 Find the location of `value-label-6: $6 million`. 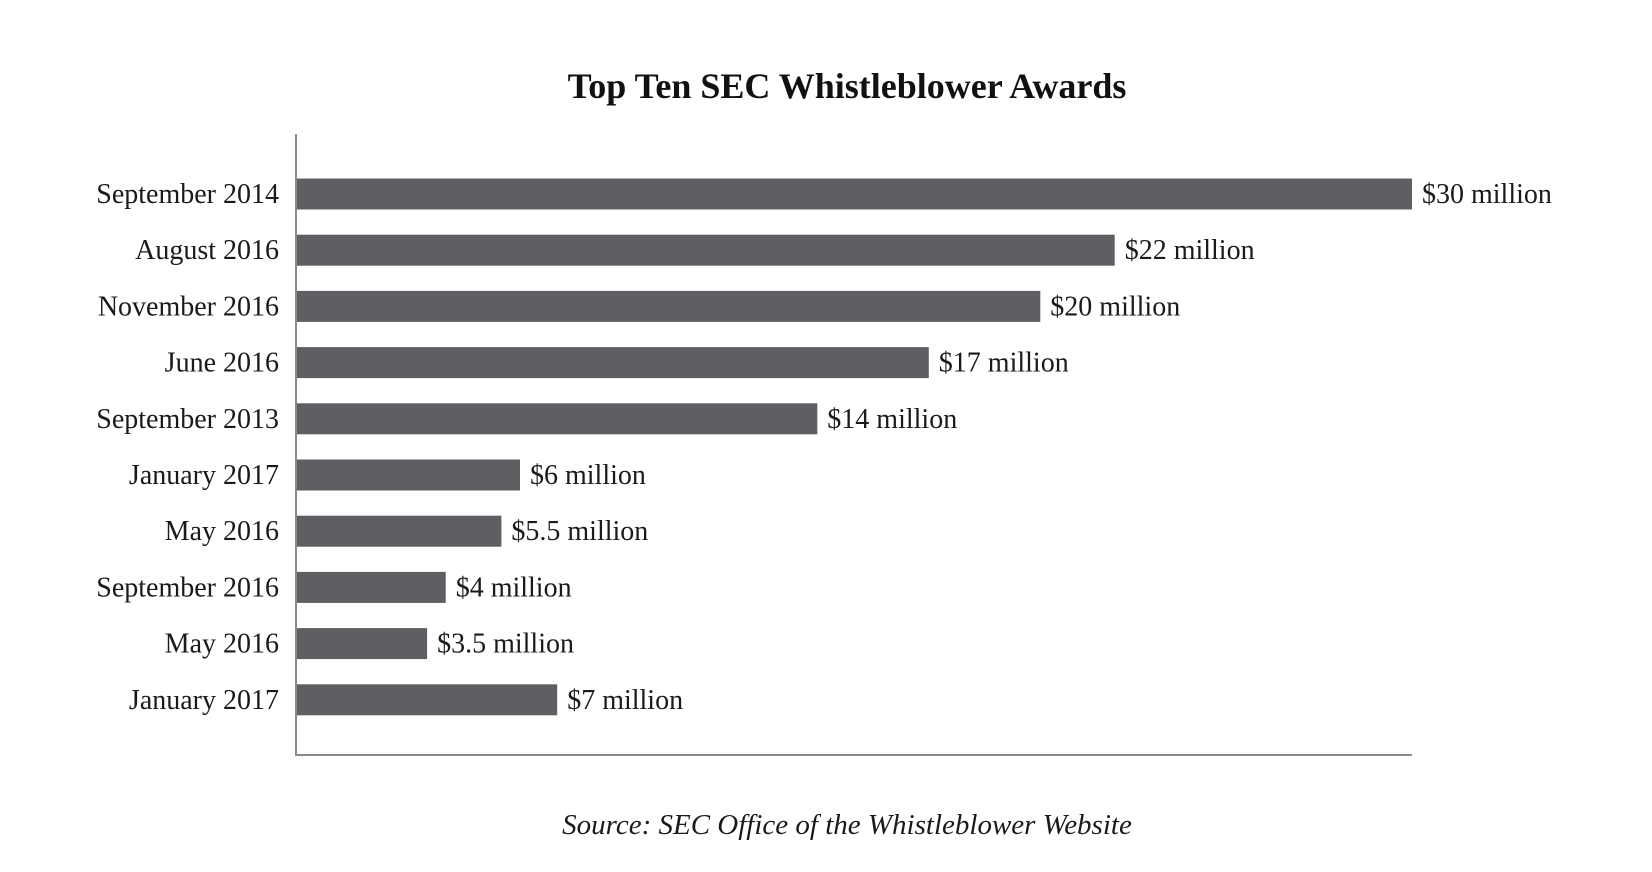

value-label-6: $6 million is located at coordinates (588, 475).